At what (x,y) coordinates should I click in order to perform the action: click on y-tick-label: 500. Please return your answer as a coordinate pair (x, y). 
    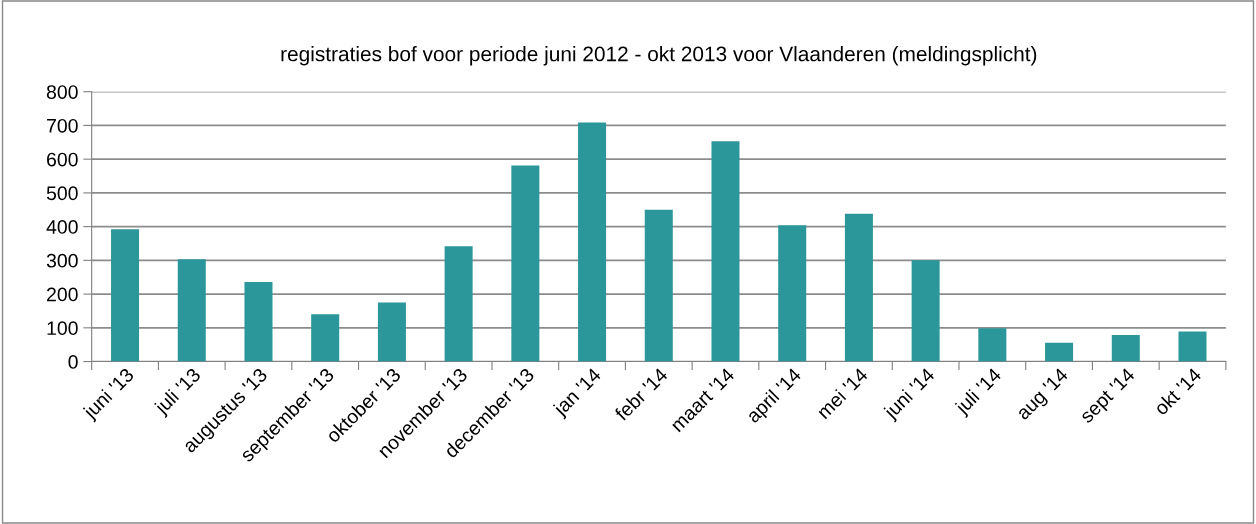
    Looking at the image, I should click on (62, 193).